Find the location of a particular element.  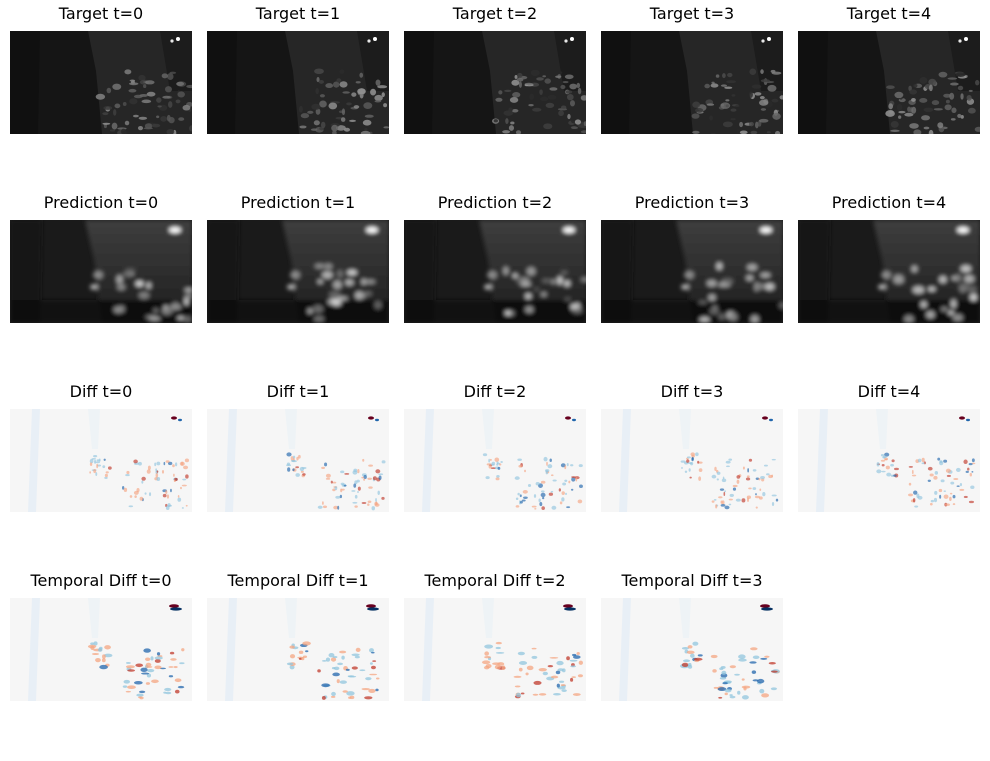

diff-title-2: Diff t=2 is located at coordinates (495, 391).